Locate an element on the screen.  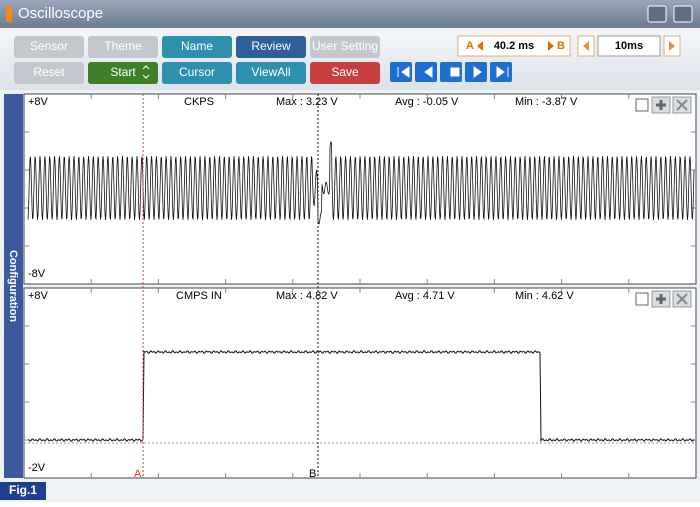
toolbar-button-label: Review is located at coordinates (271, 46).